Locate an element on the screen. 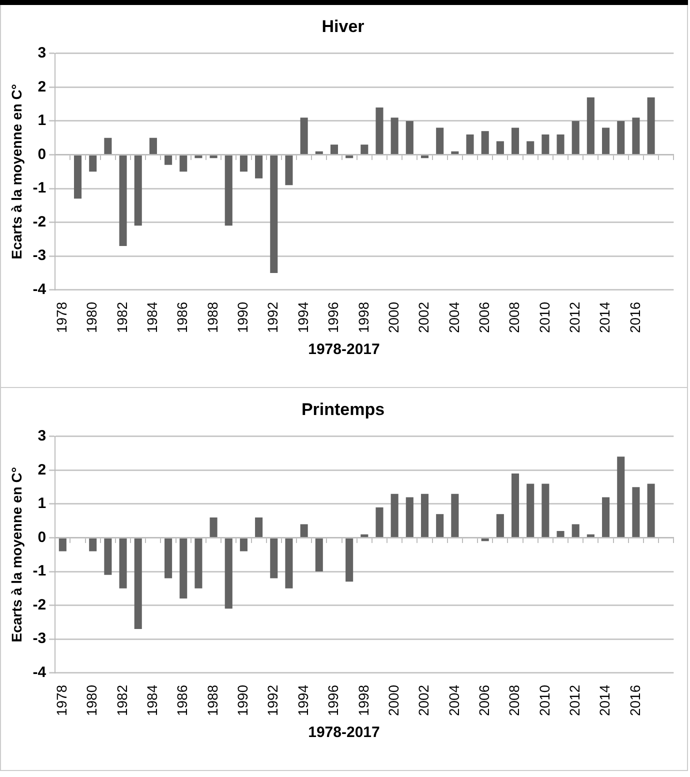  x-tick-label: 1990 is located at coordinates (242, 318).